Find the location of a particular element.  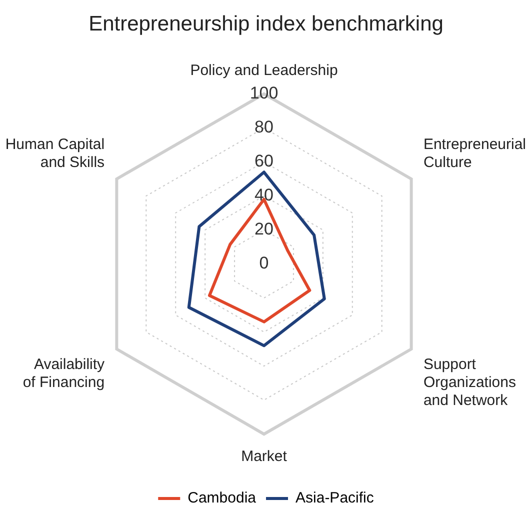

spoke-label: Policy and Leadership is located at coordinates (264, 71).